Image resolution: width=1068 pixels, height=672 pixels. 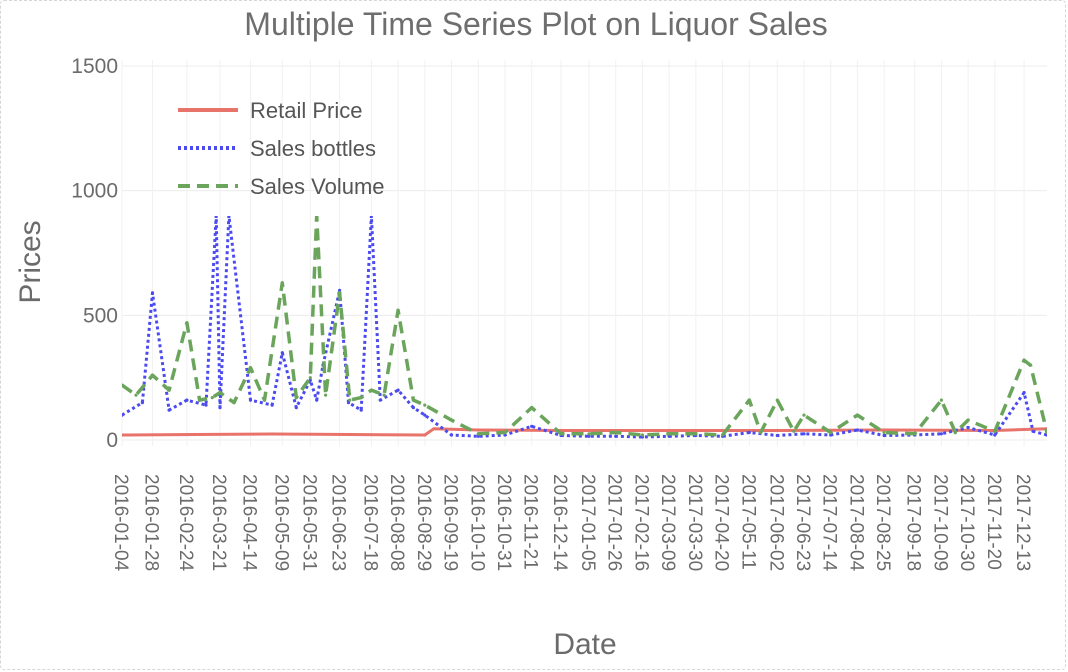 I want to click on x-tick-label: 2016-08-08, so click(x=396, y=522).